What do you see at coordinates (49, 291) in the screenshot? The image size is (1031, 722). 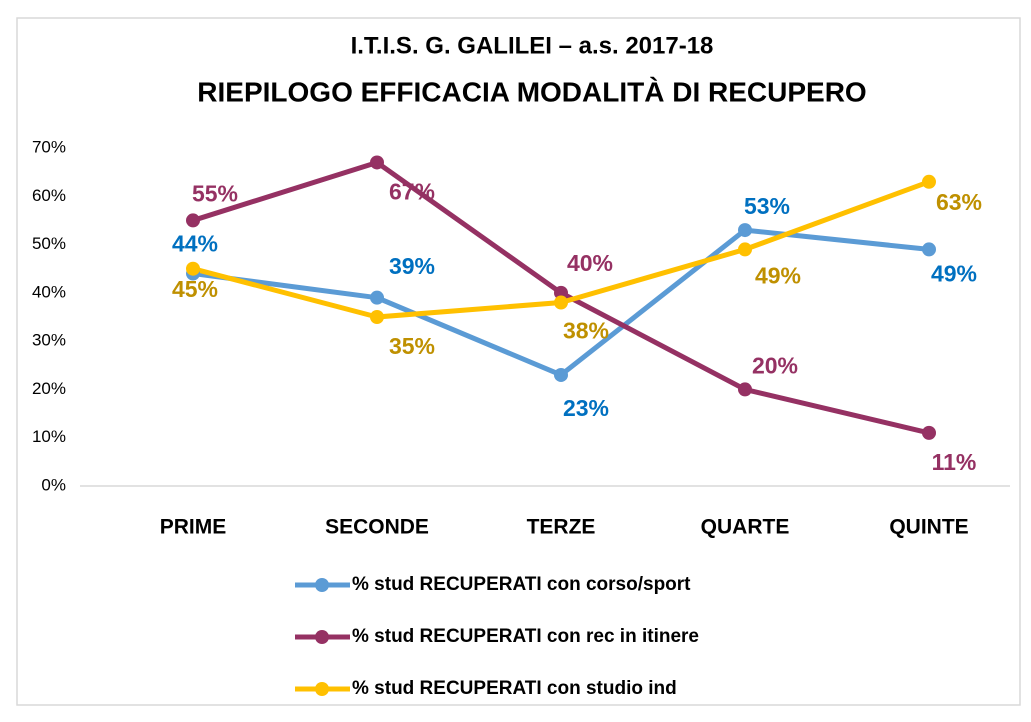 I see `y-tick-label: 40%` at bounding box center [49, 291].